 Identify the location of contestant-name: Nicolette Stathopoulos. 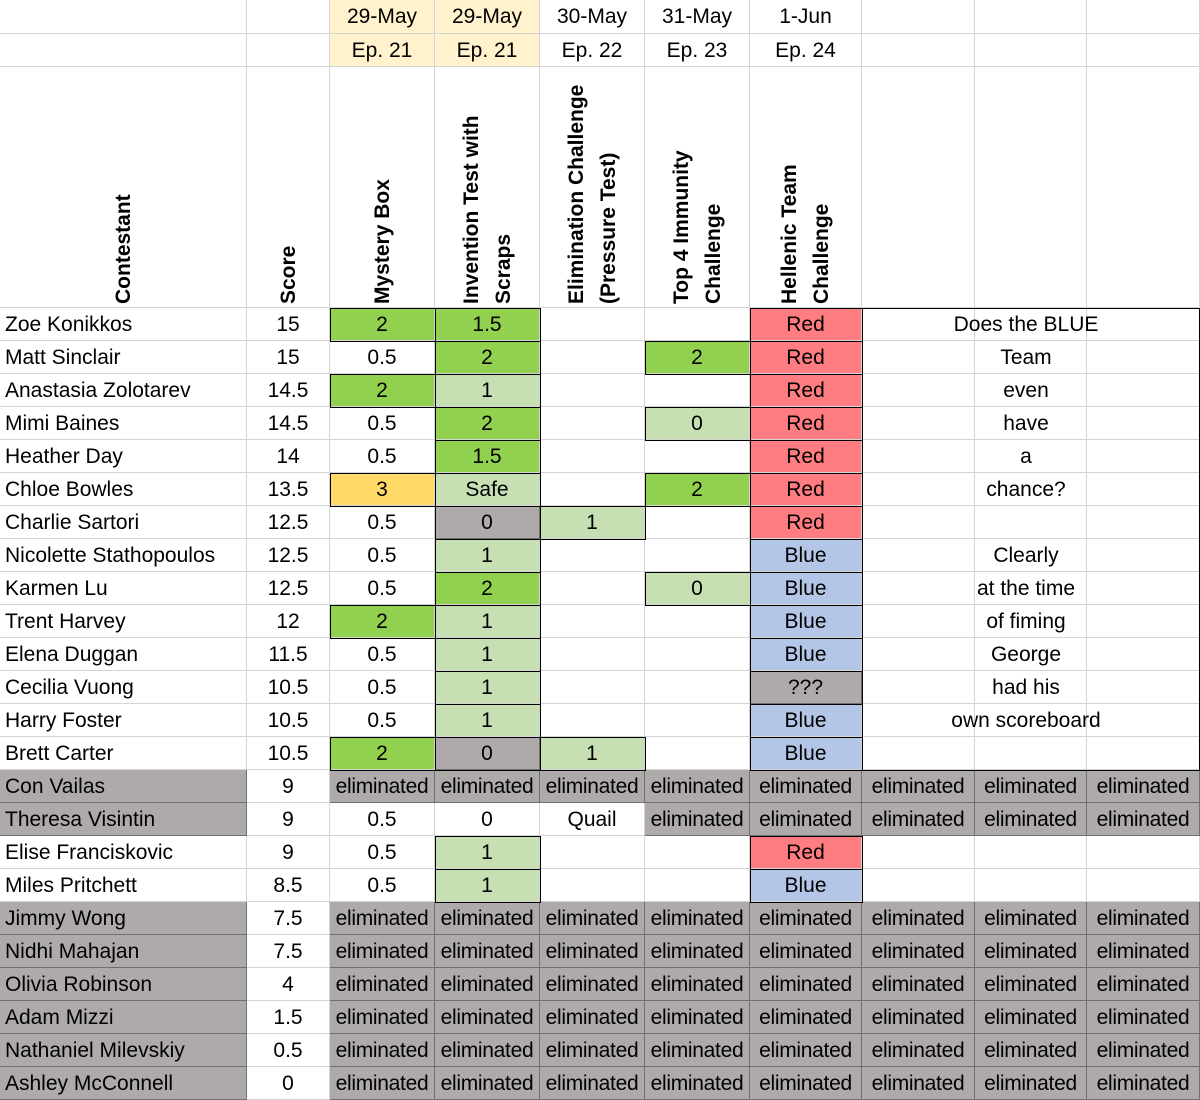
(123, 555).